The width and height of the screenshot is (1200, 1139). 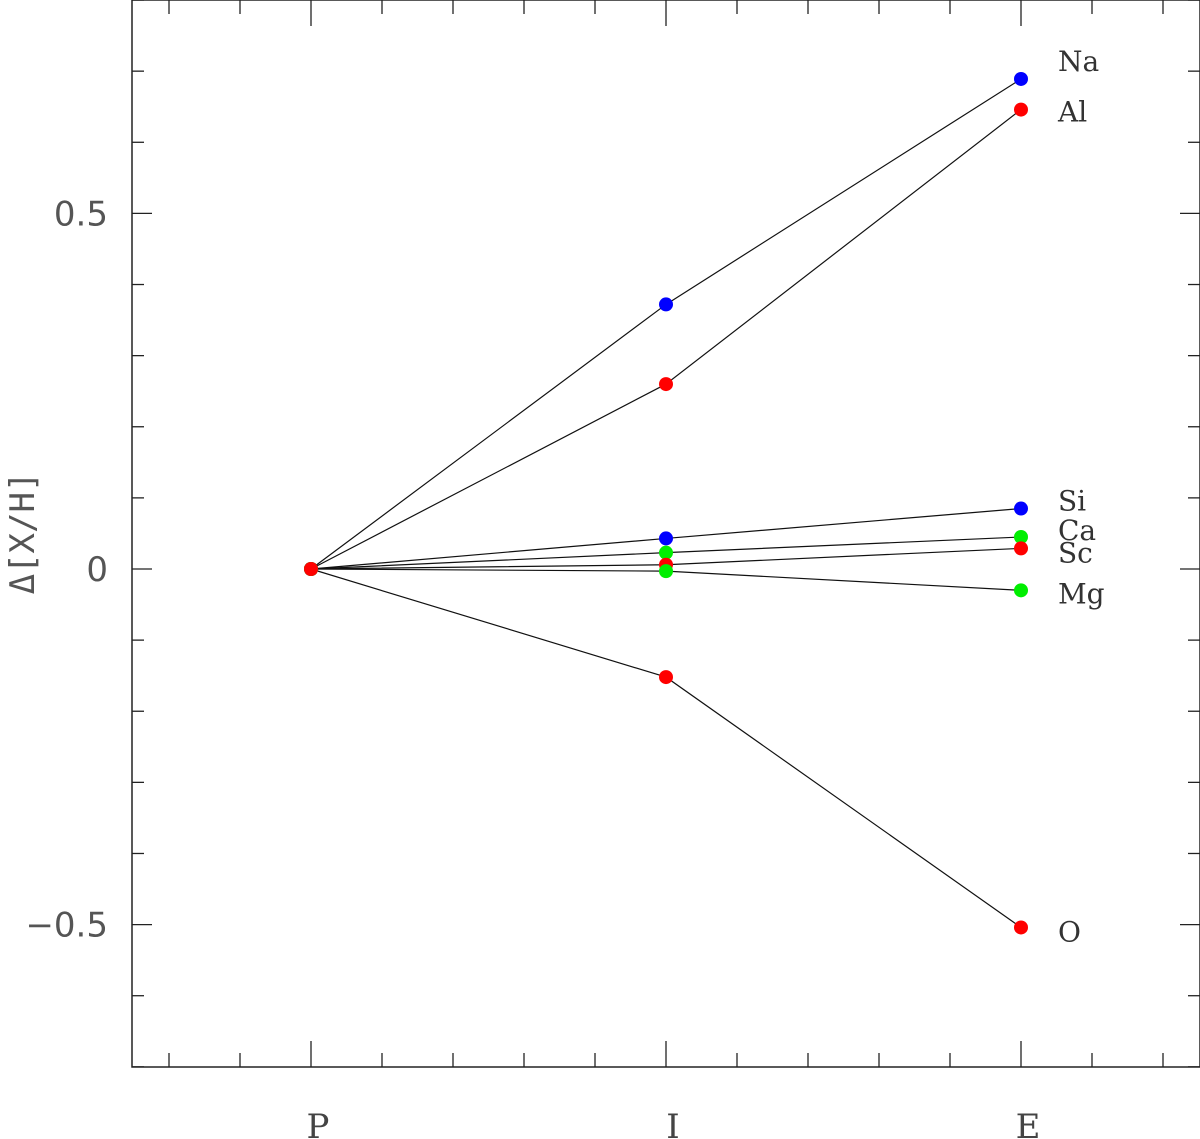 What do you see at coordinates (81, 214) in the screenshot?
I see `y-tick-label: 0.5` at bounding box center [81, 214].